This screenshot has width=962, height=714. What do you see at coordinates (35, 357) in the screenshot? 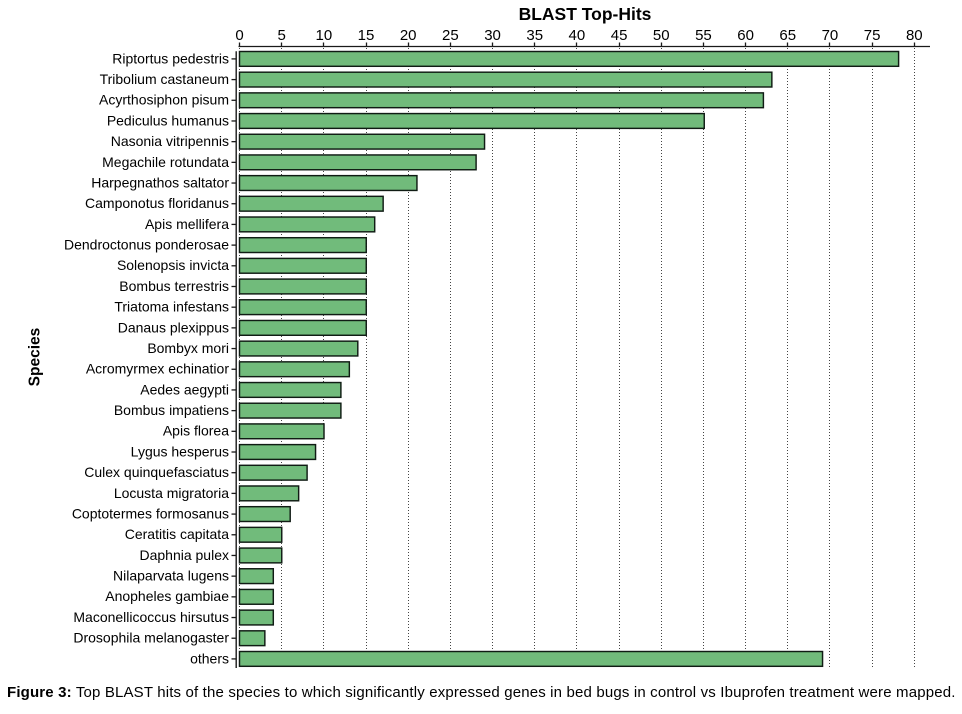
I see `svg-text: Species` at bounding box center [35, 357].